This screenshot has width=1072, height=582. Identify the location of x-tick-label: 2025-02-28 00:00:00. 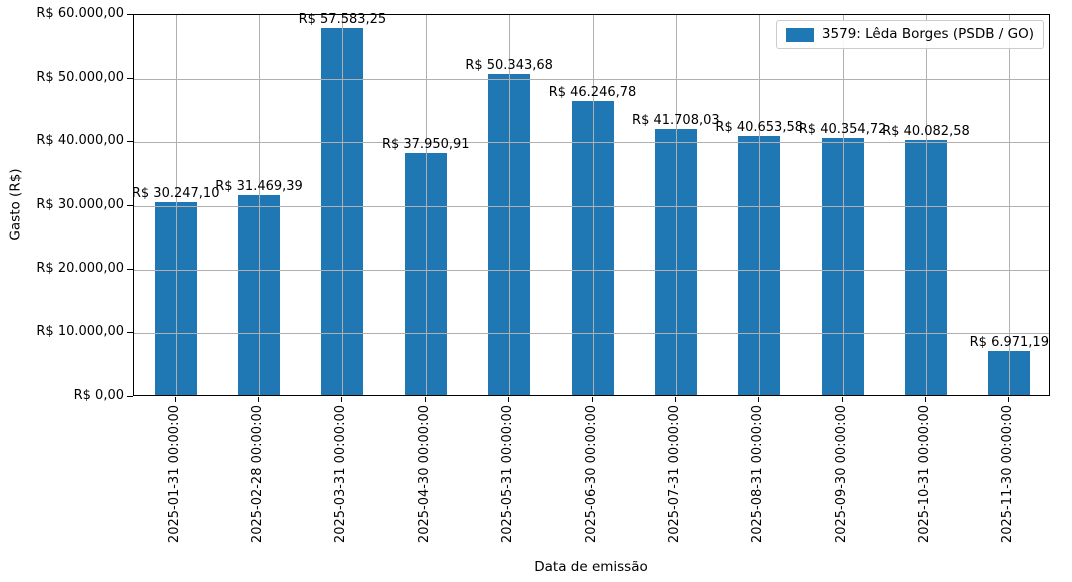
(258, 474).